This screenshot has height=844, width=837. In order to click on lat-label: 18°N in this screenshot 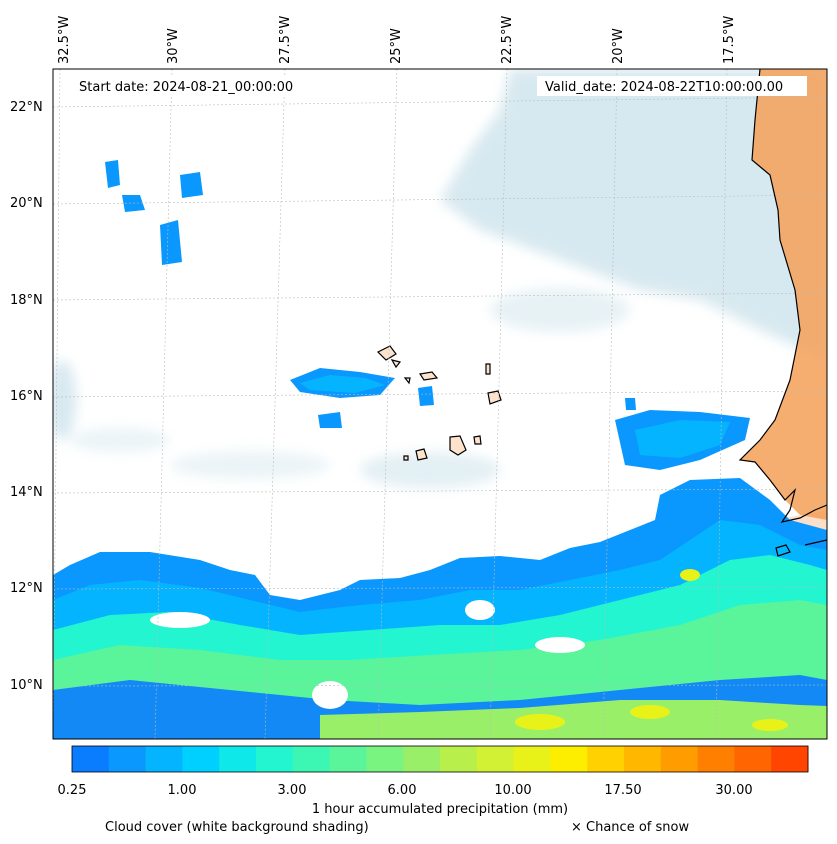, I will do `click(26, 300)`.